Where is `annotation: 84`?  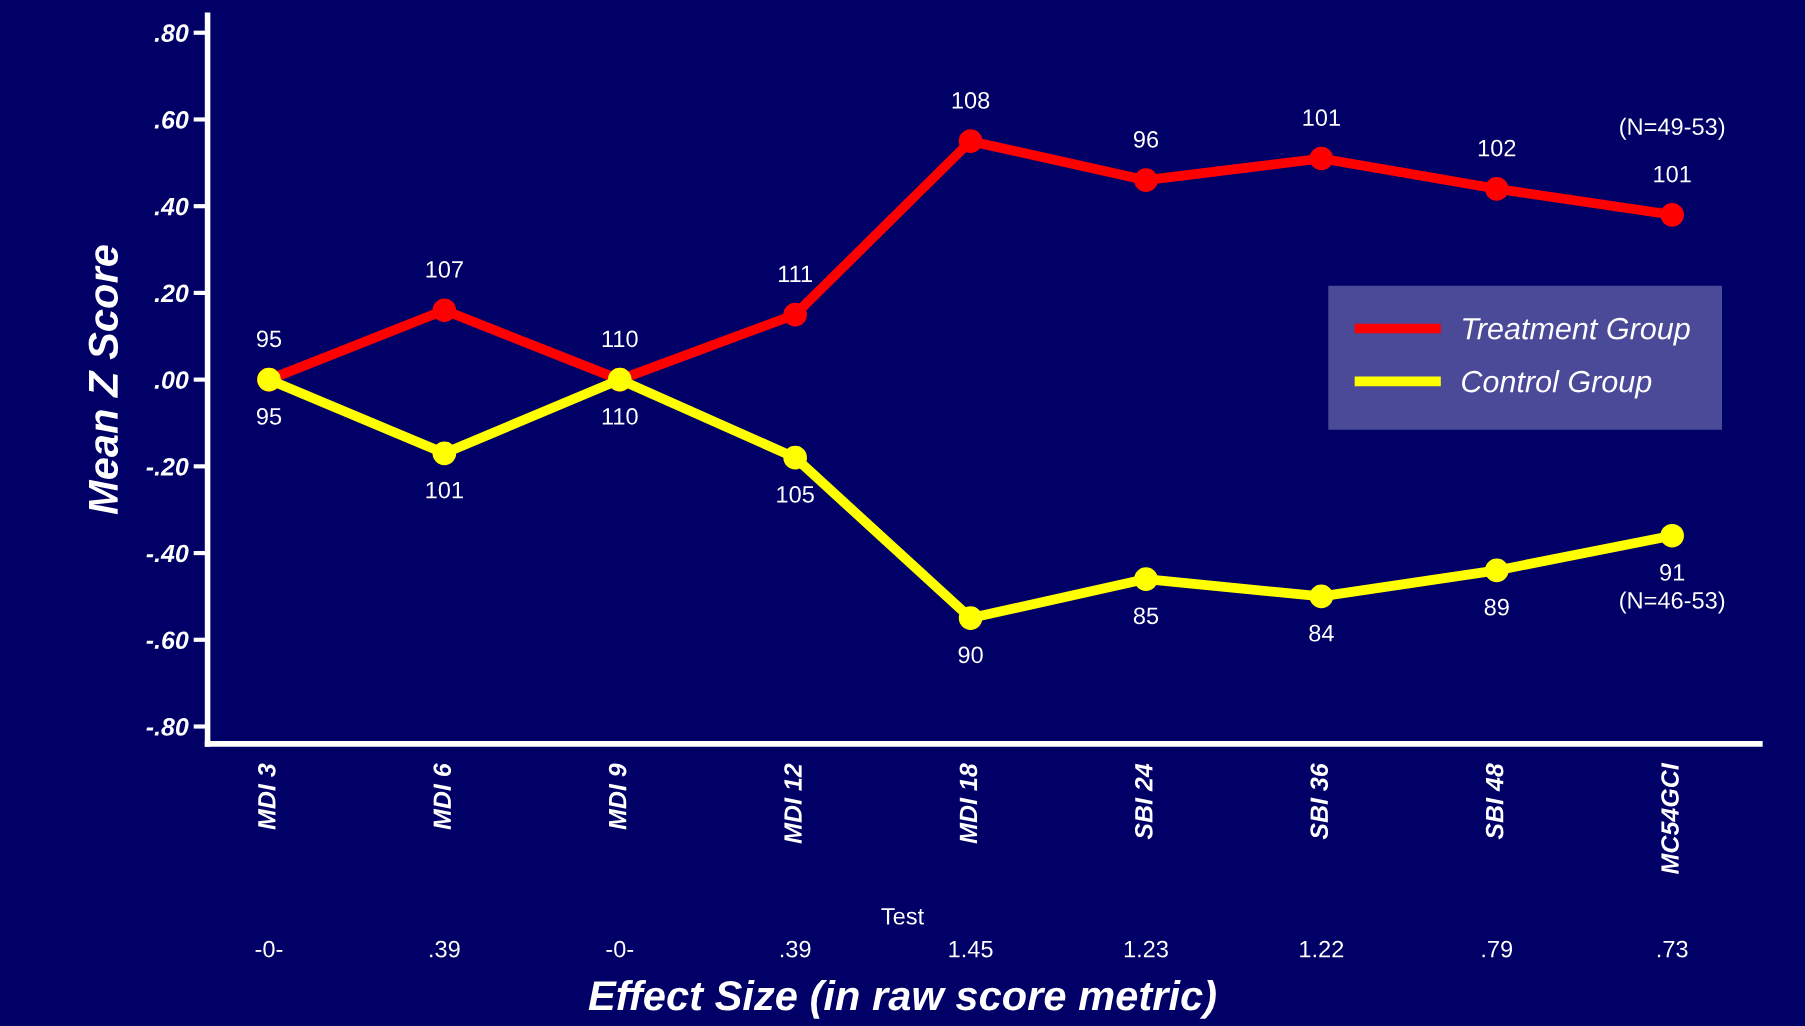
annotation: 84 is located at coordinates (1321, 633).